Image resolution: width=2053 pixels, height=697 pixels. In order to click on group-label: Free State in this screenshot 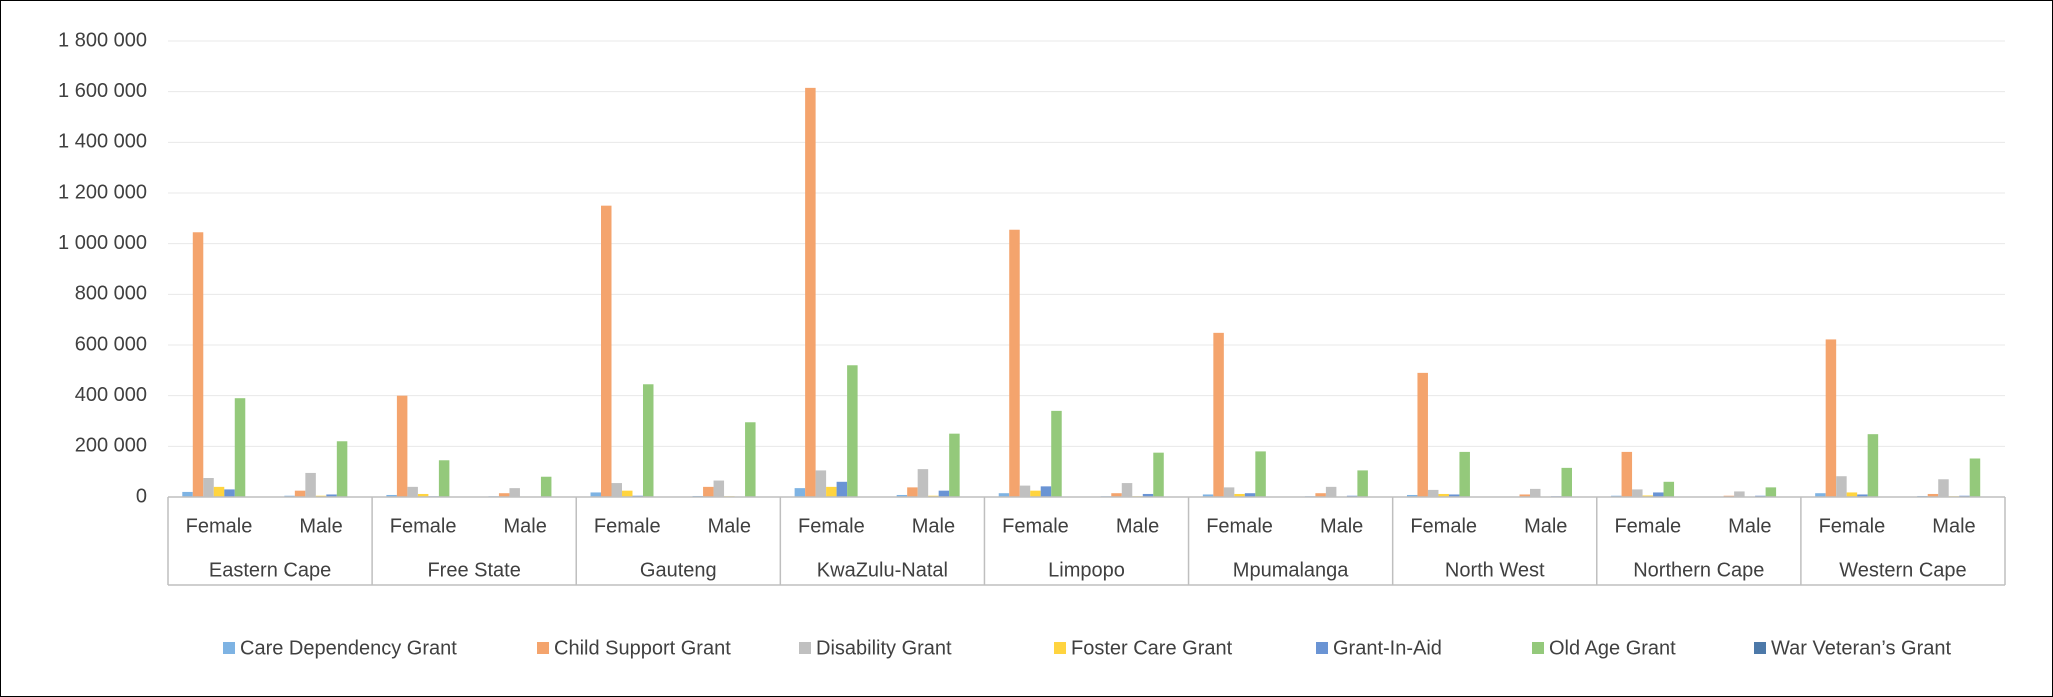, I will do `click(473, 570)`.